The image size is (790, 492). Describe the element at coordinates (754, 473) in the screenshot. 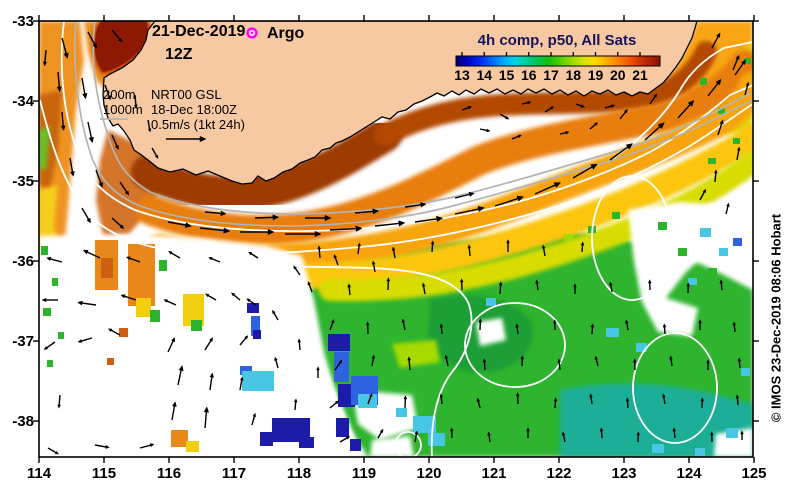

I see `x-tick-label: 125` at that location.